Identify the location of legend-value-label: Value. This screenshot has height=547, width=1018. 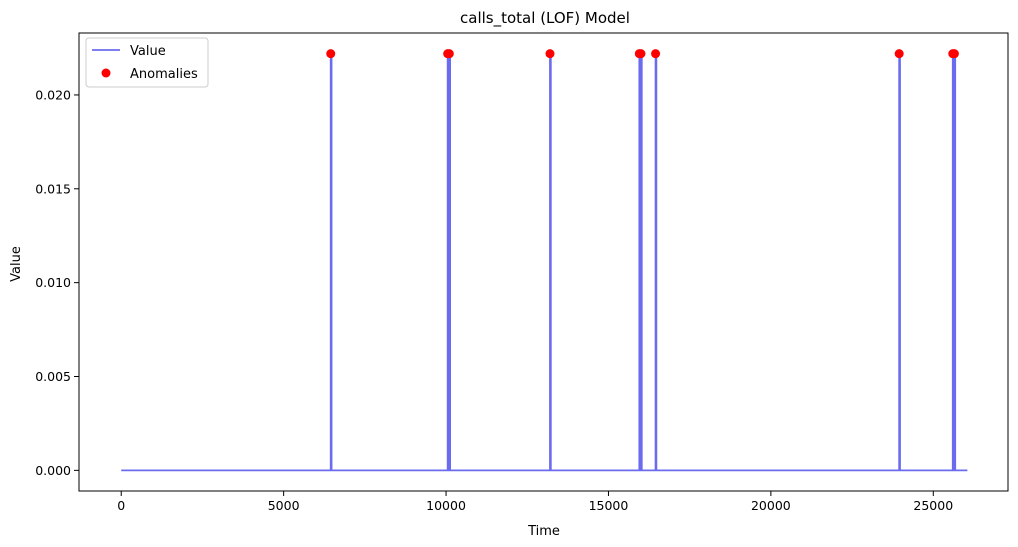
(148, 51).